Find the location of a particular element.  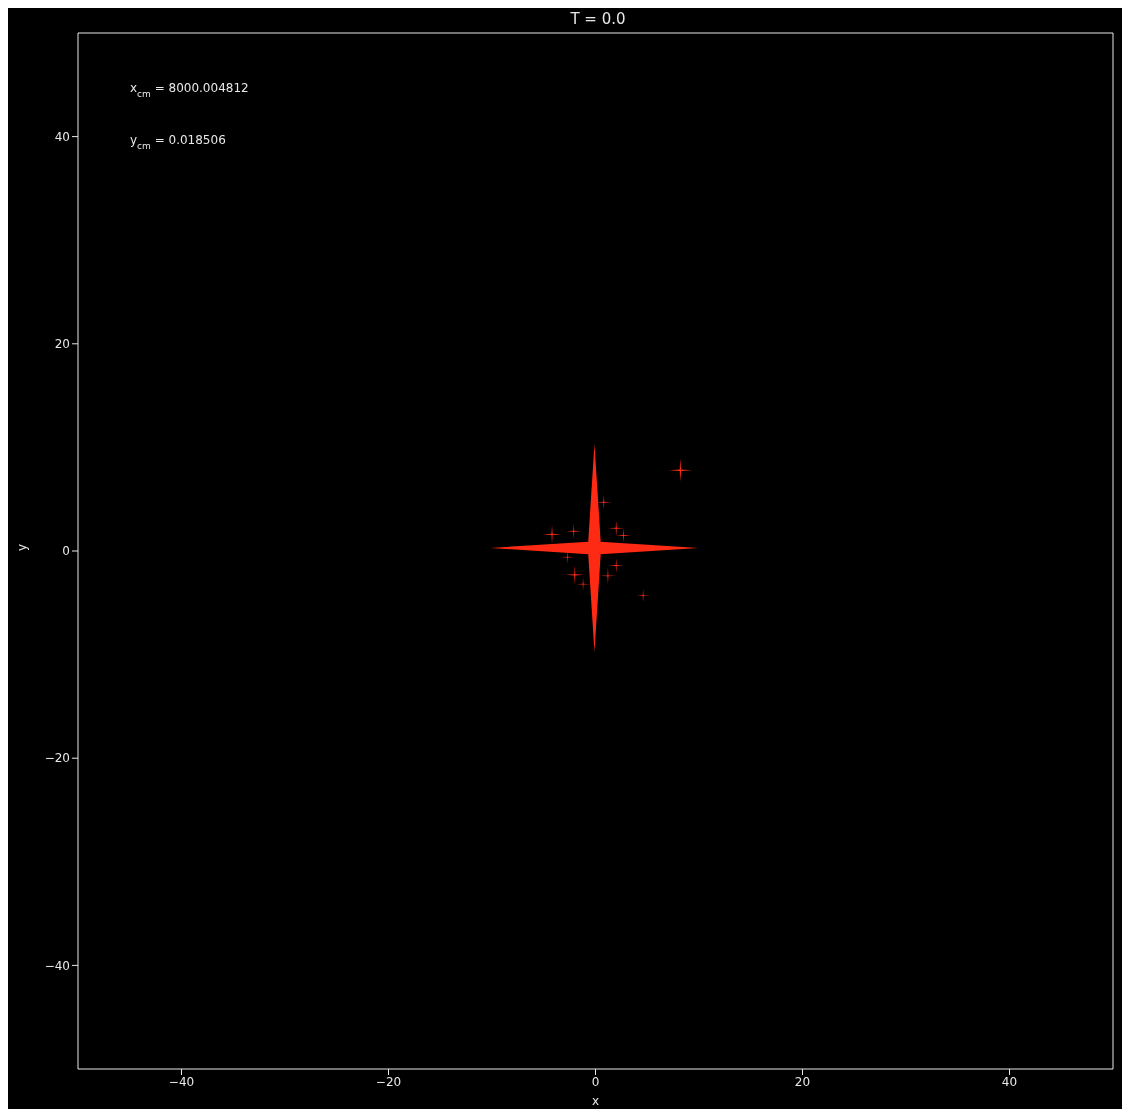

chart-title: T = 0.0 is located at coordinates (597, 19).